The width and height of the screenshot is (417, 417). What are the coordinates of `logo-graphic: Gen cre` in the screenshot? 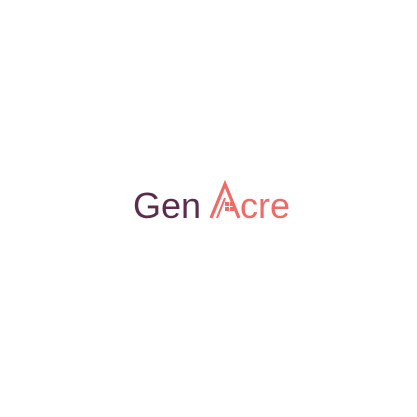 It's located at (211, 202).